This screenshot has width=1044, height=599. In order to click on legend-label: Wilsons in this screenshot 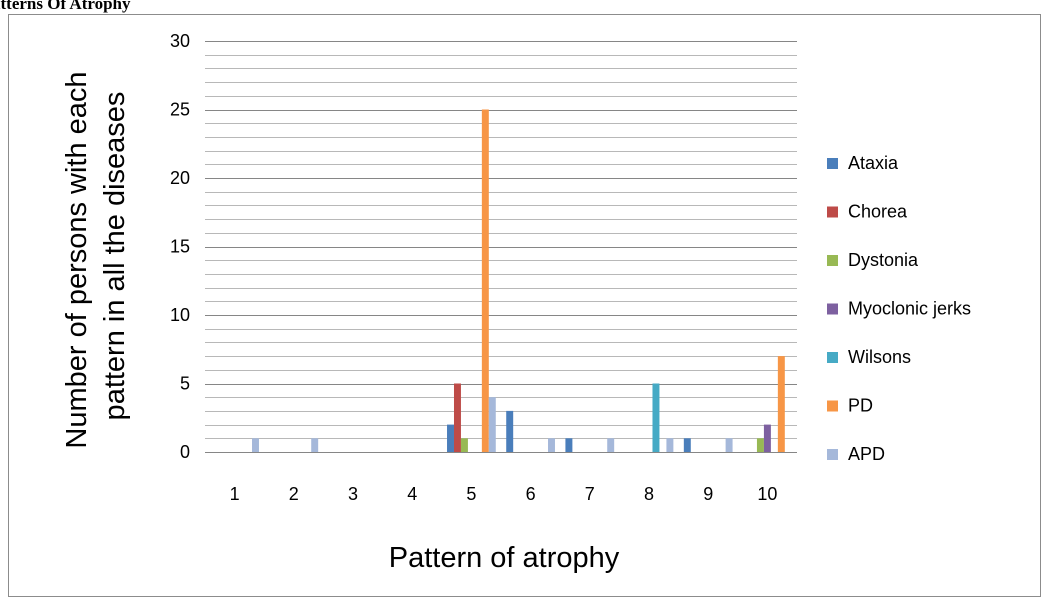, I will do `click(879, 357)`.